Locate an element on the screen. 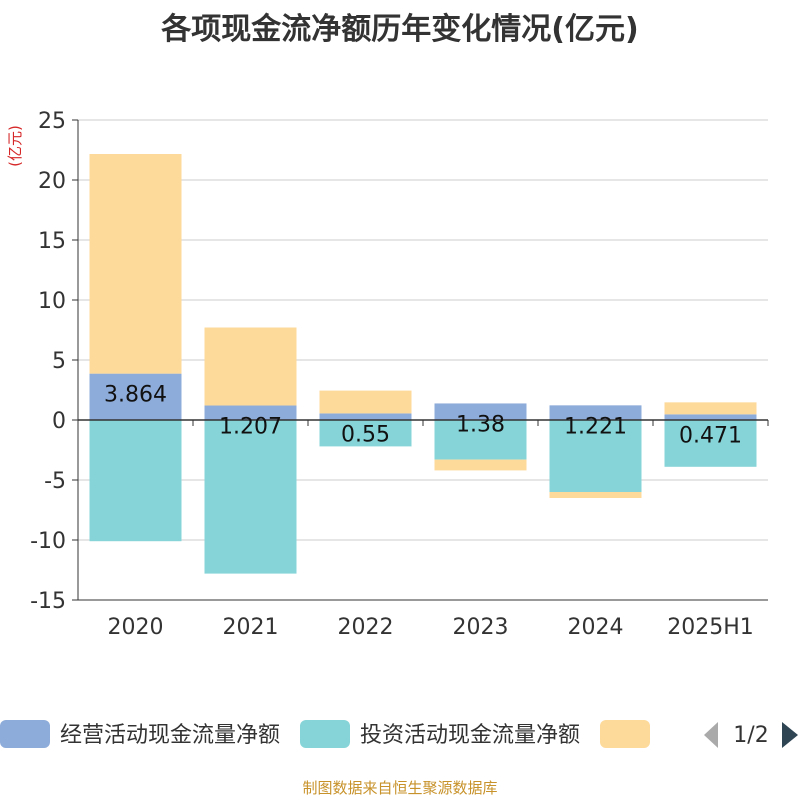  data-label: 1.38 is located at coordinates (480, 424).